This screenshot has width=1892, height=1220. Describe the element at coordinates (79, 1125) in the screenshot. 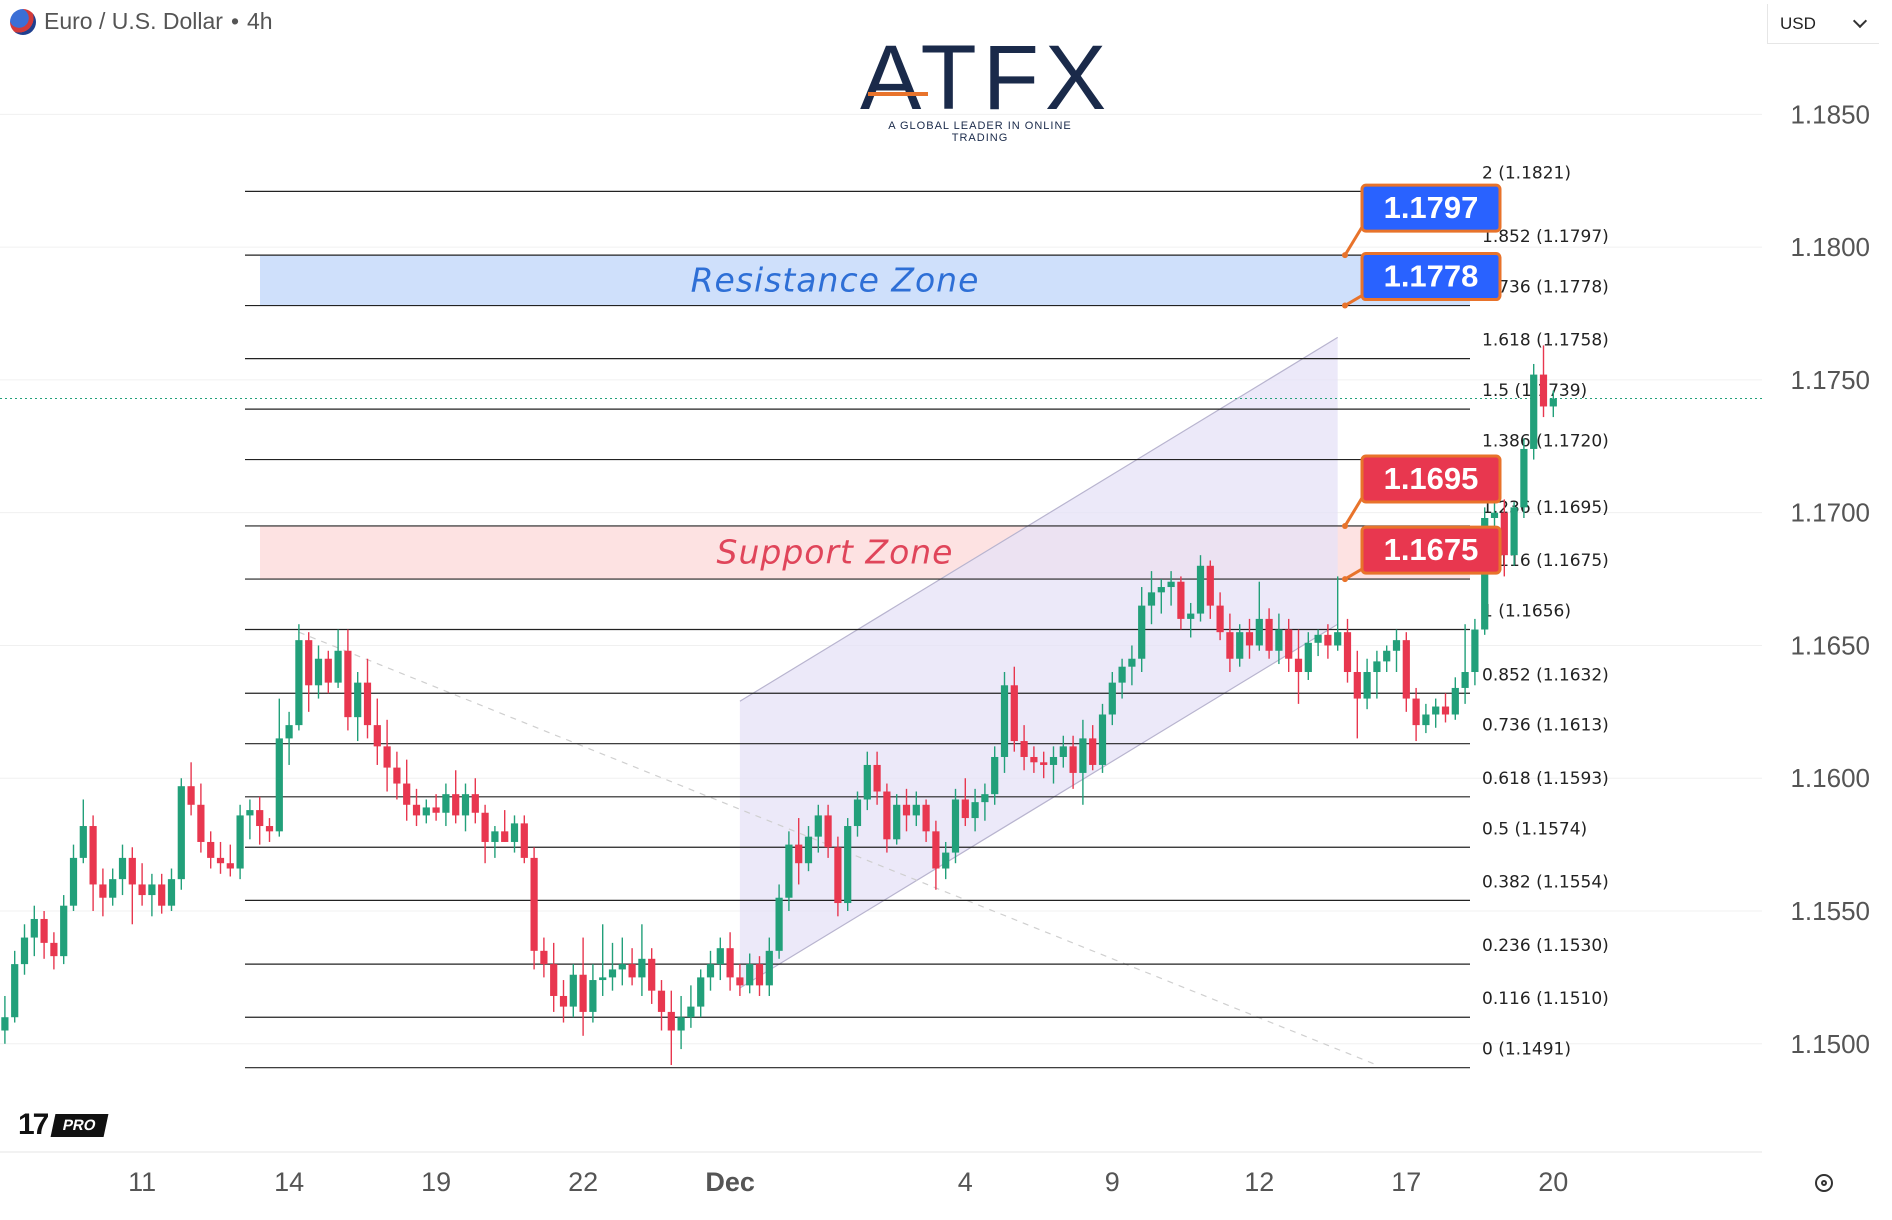

I see `tv-pro-badge: PRO` at that location.